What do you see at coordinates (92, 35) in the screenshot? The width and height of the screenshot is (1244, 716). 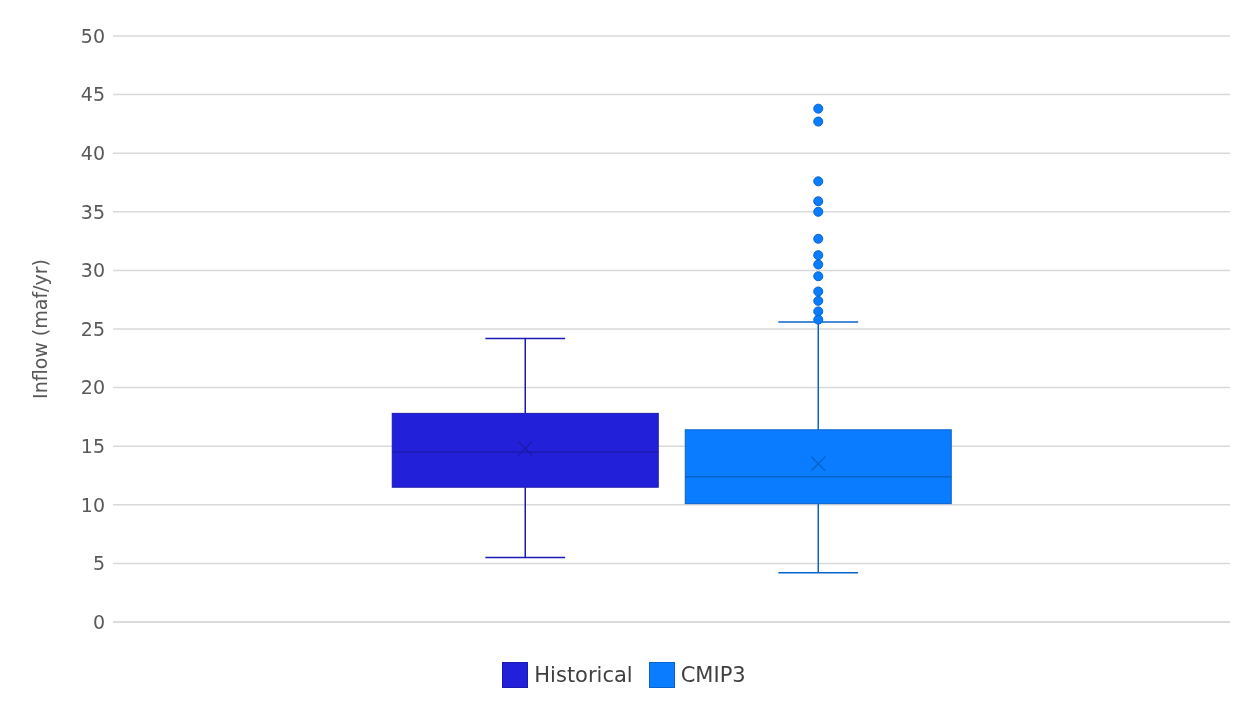 I see `y-tick-label: 50` at bounding box center [92, 35].